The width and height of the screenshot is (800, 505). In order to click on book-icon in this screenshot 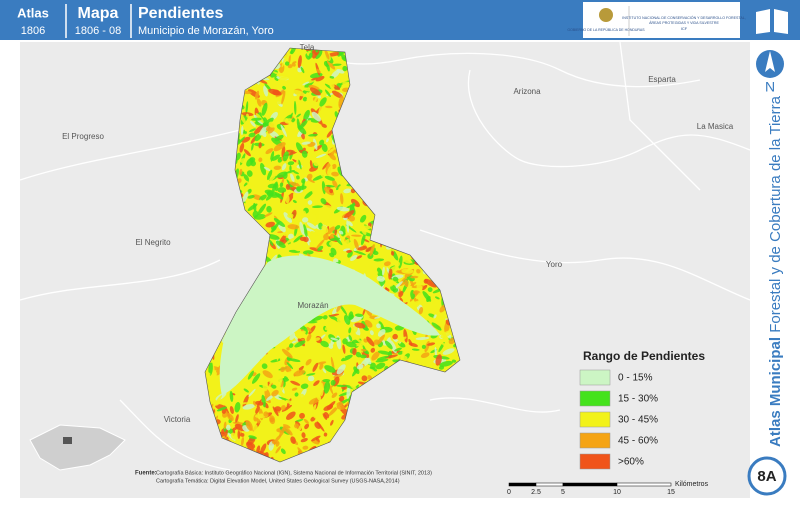, I will do `click(772, 21)`.